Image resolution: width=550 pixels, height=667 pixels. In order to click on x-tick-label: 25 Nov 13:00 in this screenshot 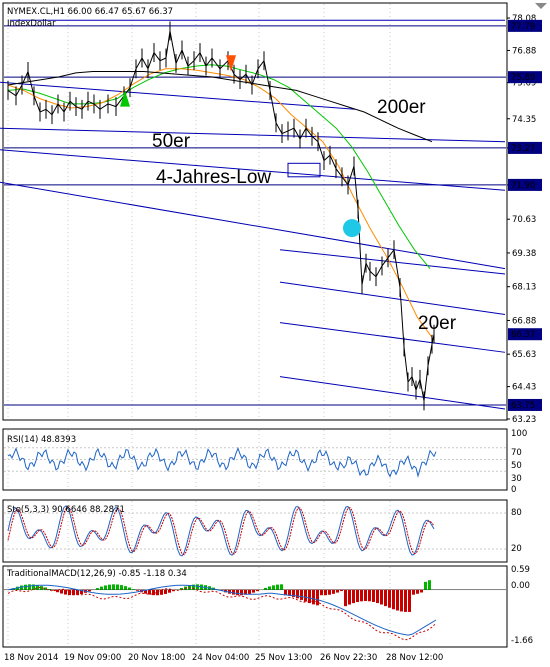, I will do `click(283, 658)`.